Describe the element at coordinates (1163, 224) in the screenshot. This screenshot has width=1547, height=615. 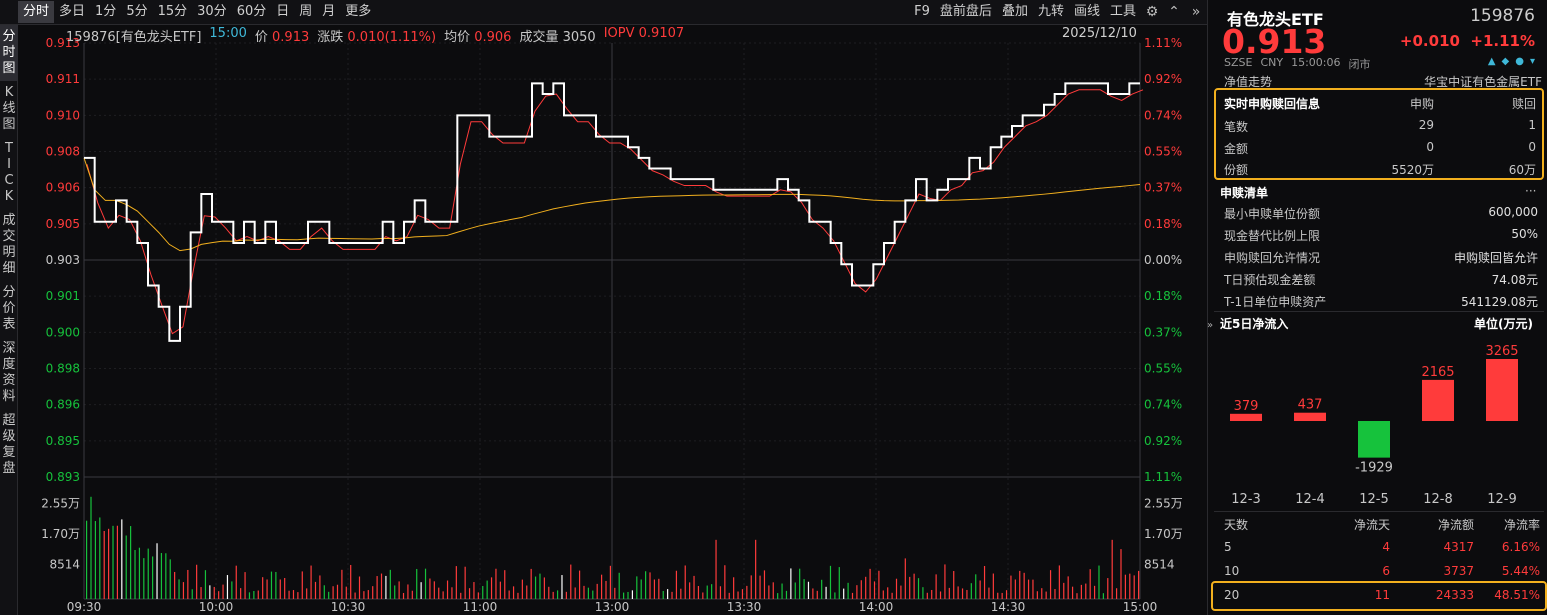
I see `pct-tick-label: 0.18%` at that location.